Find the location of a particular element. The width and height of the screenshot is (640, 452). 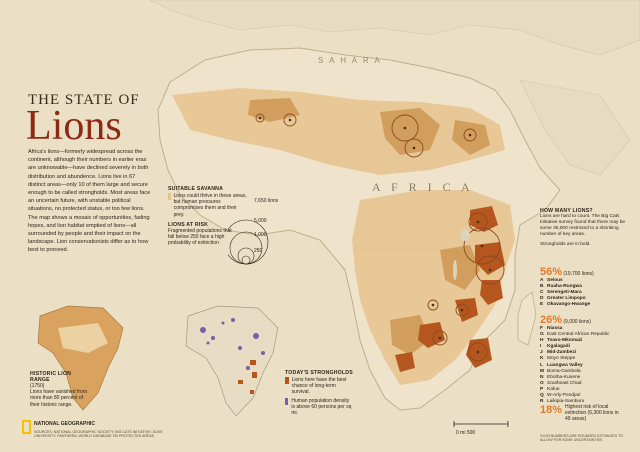

item-name: Greater Limpopo is located at coordinates (566, 299).